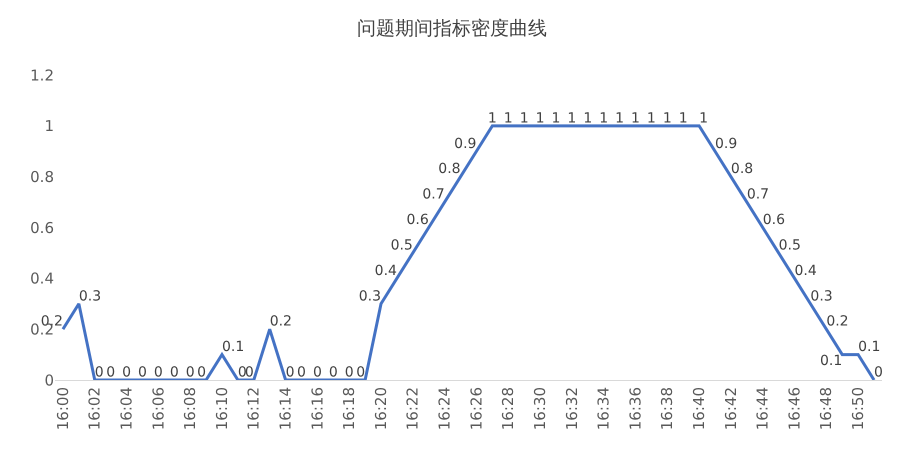 This screenshot has width=904, height=472. What do you see at coordinates (794, 408) in the screenshot?
I see `x-tick-label: 16:46` at bounding box center [794, 408].